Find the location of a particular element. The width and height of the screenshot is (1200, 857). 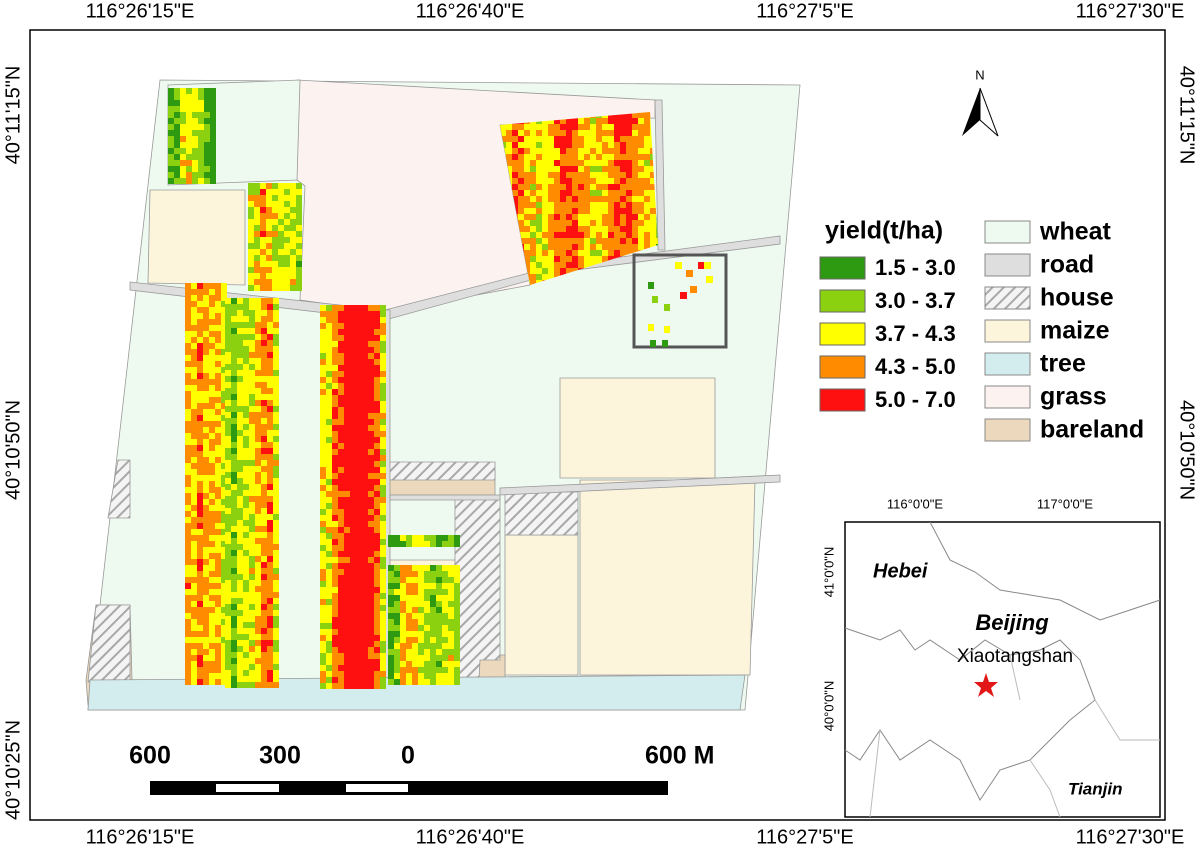

inset-lat-label: 40°0'0"N is located at coordinates (828, 706).